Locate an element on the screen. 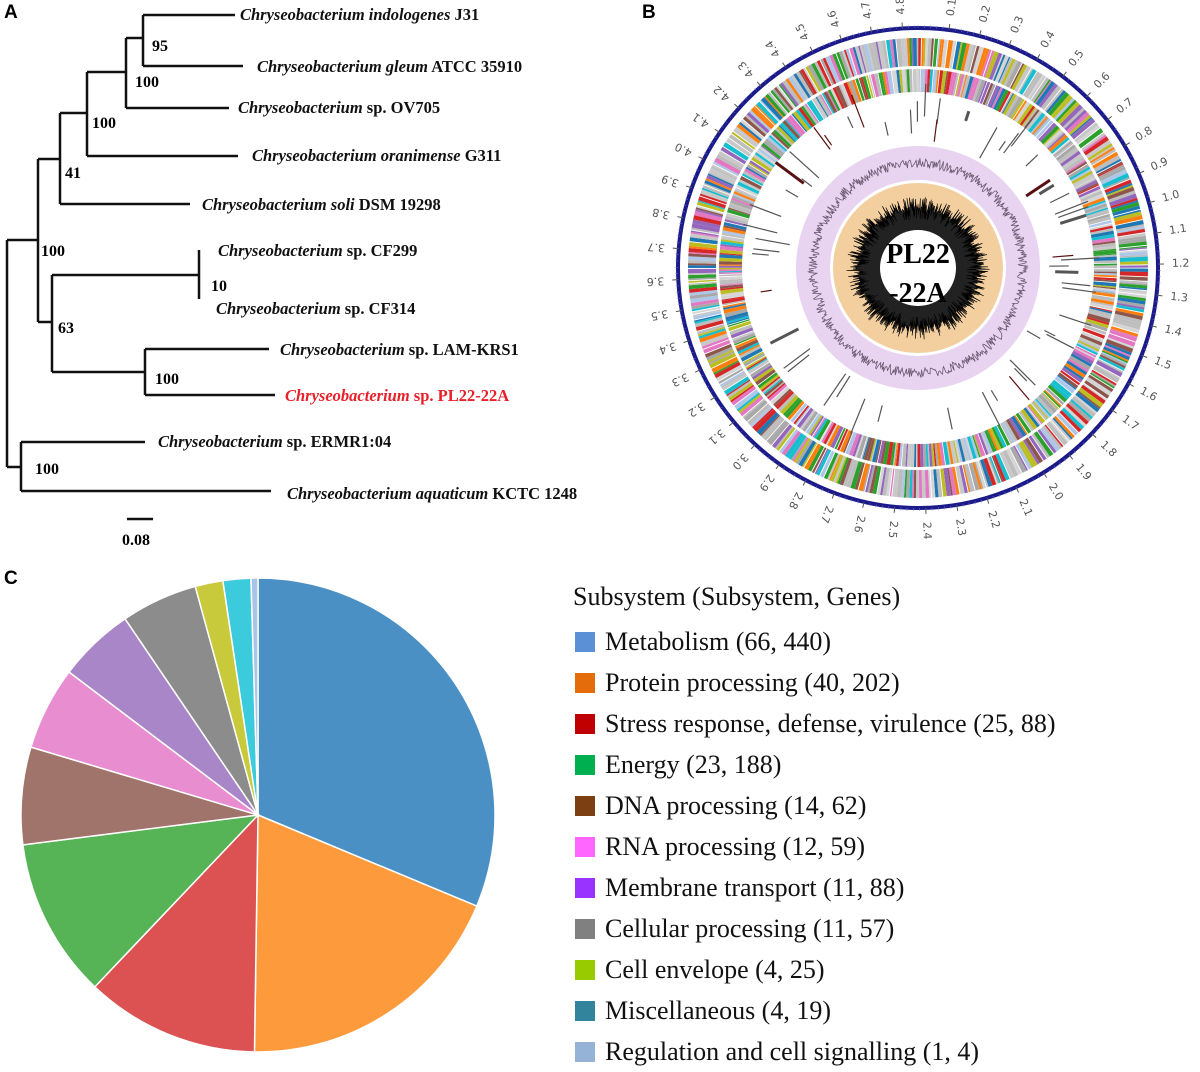  legend-title: Subsystem (Subsystem, Genes) is located at coordinates (814, 600).